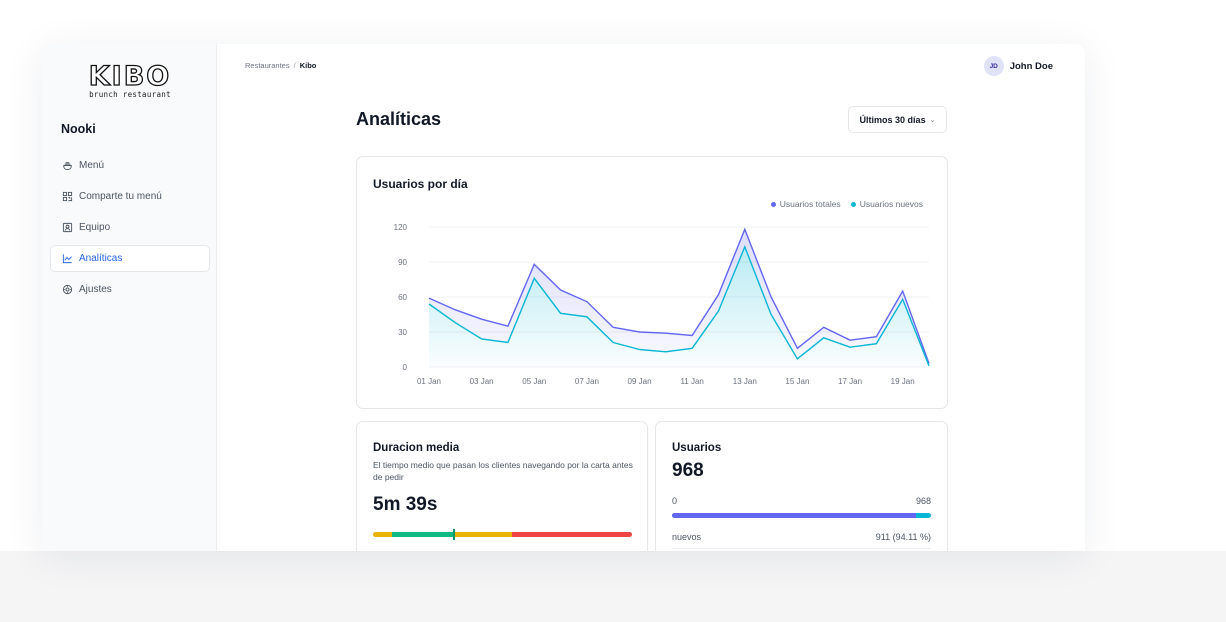 The image size is (1226, 622). What do you see at coordinates (67, 165) in the screenshot?
I see `menu-icon` at bounding box center [67, 165].